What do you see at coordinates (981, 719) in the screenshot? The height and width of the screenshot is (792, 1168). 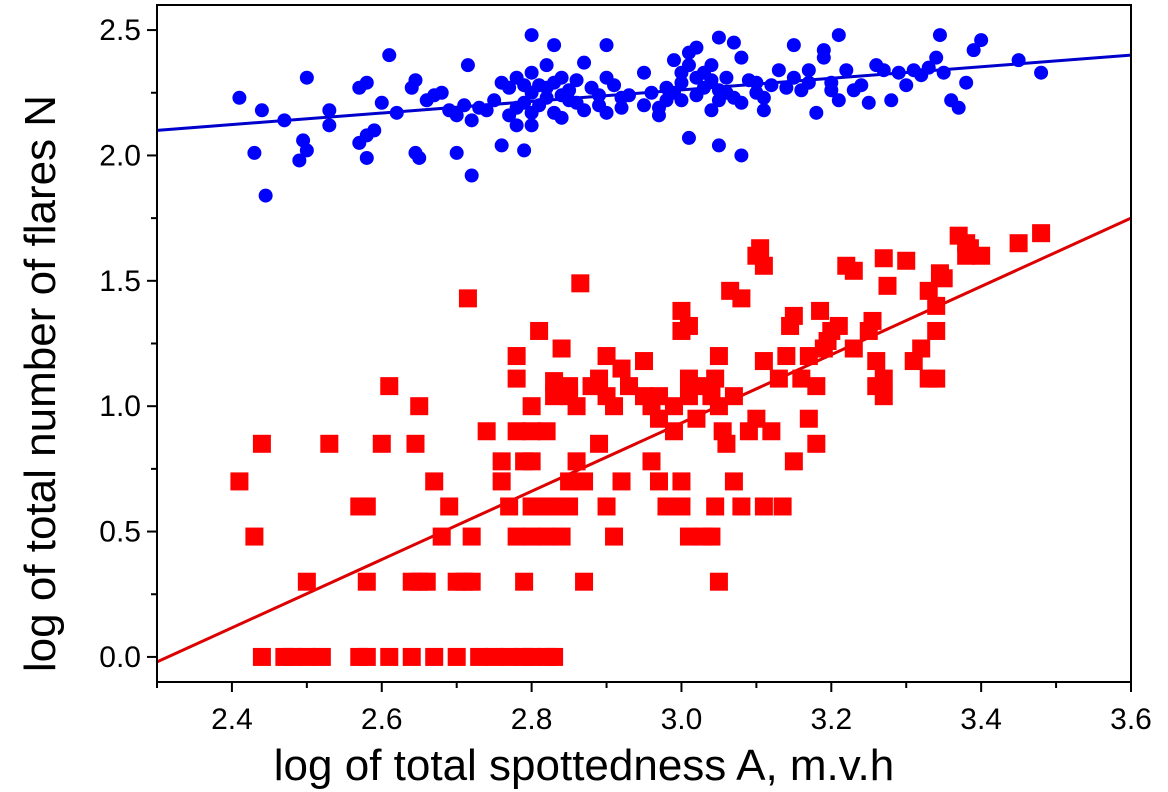 I see `x-tick-label: 3.4` at bounding box center [981, 719].